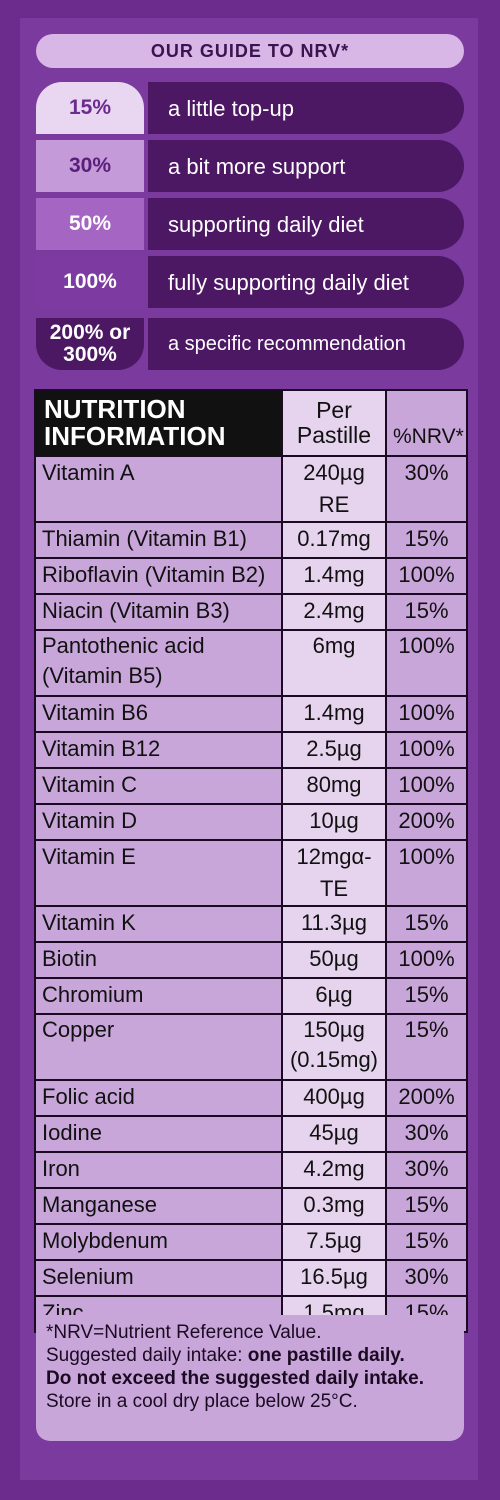 This screenshot has width=500, height=1500. I want to click on nutrient-name: Folic acid, so click(158, 1098).